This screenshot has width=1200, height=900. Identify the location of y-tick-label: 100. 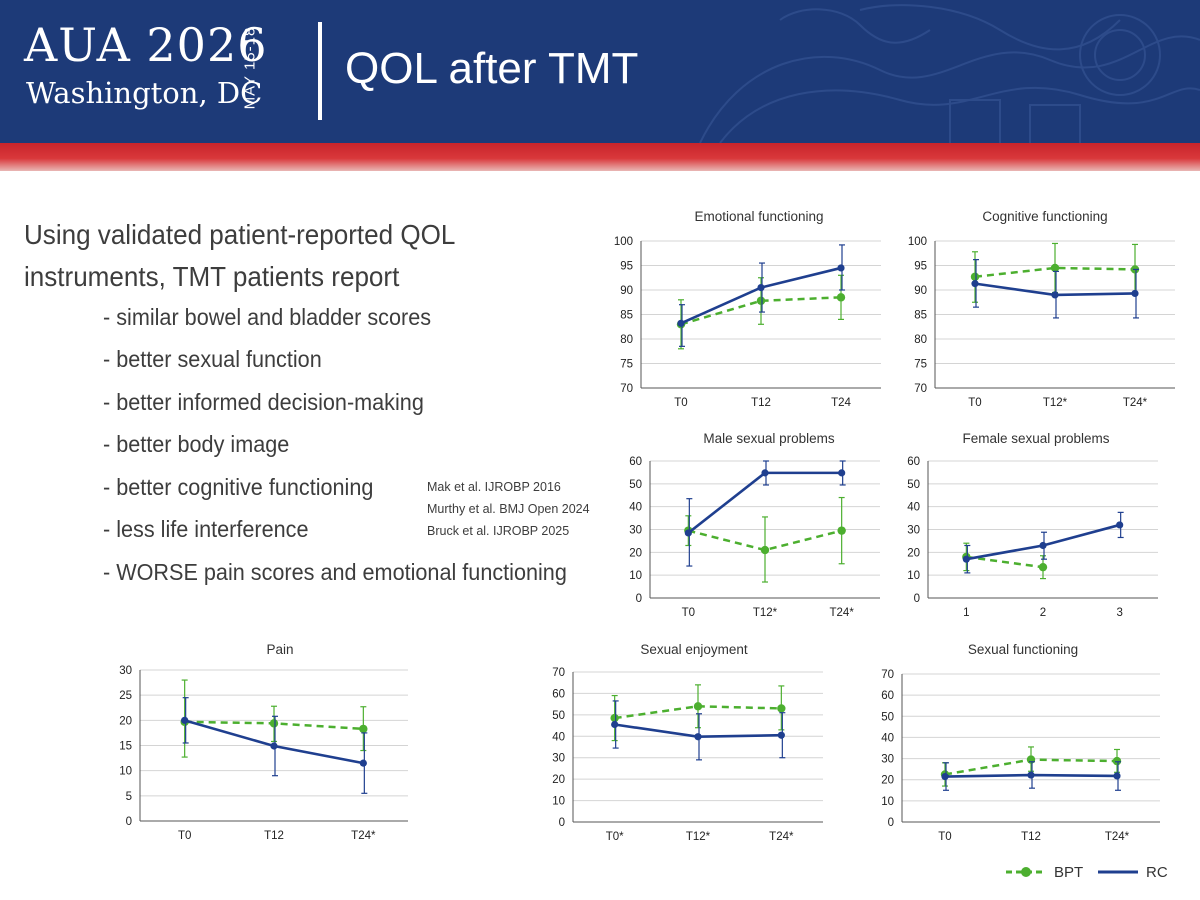
(623, 242).